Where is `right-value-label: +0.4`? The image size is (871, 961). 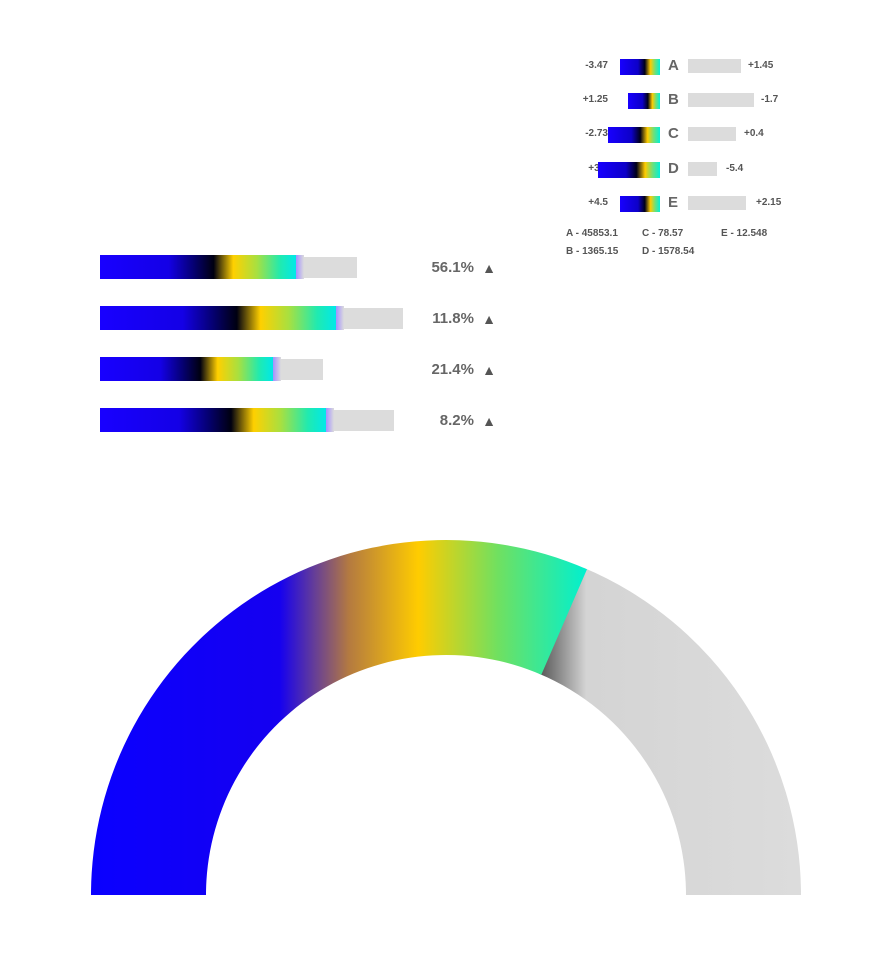
right-value-label: +0.4 is located at coordinates (754, 133).